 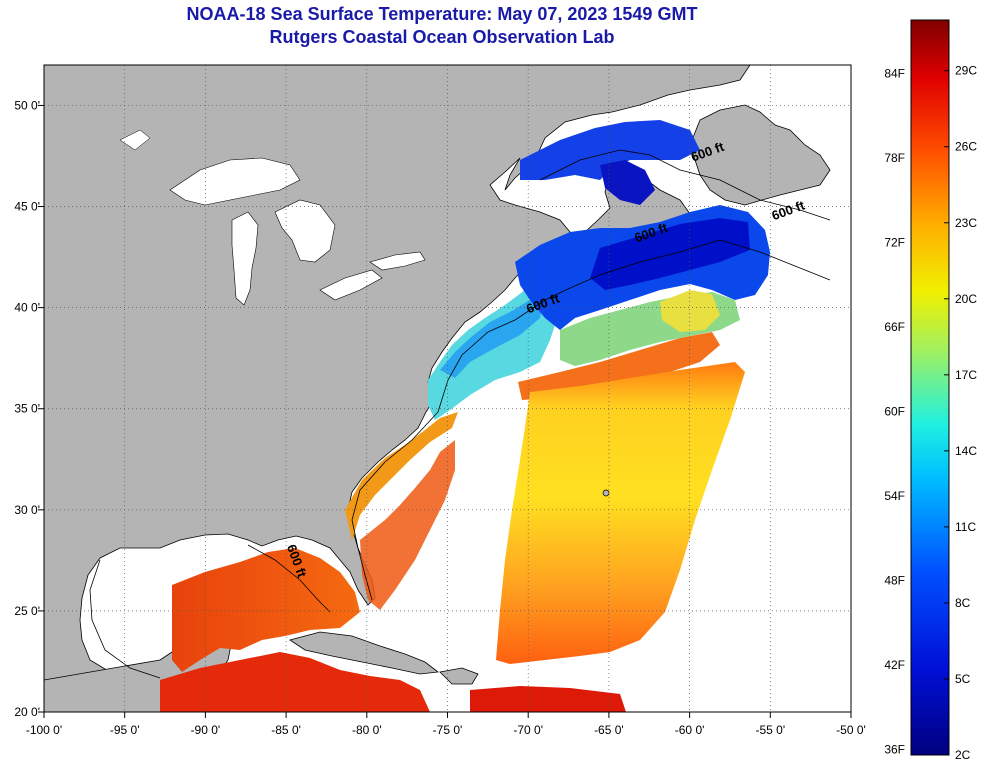 I want to click on colorbar-c-label: 11C, so click(x=965, y=527).